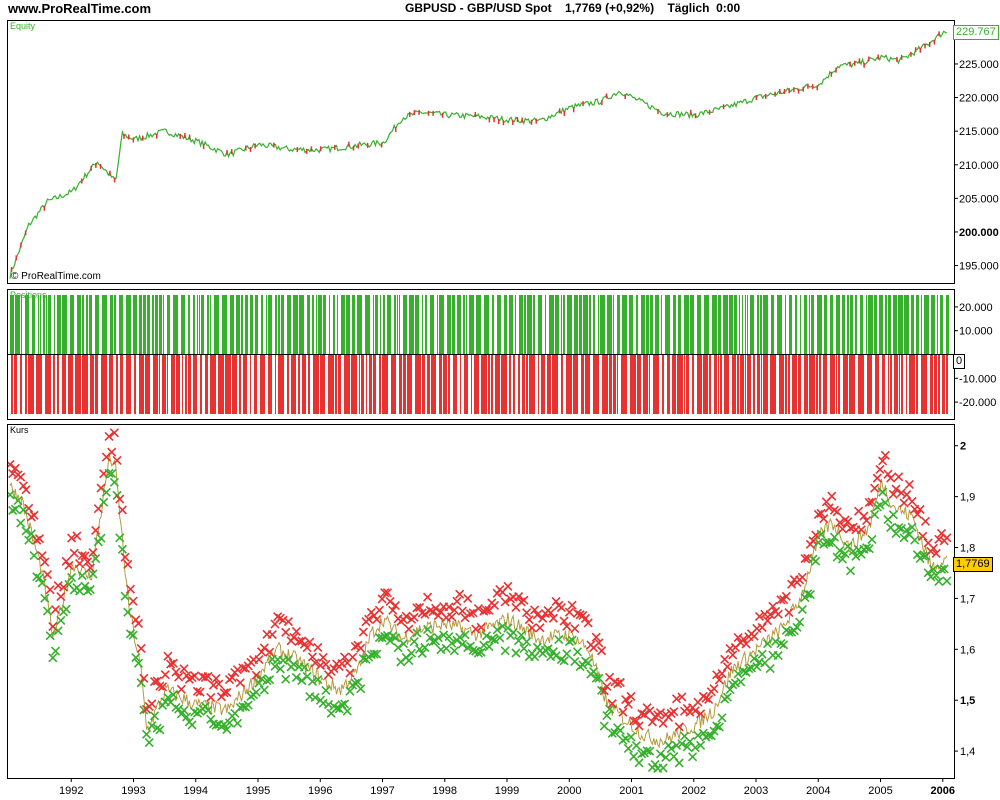  What do you see at coordinates (71, 791) in the screenshot?
I see `x-tick-label: 1992` at bounding box center [71, 791].